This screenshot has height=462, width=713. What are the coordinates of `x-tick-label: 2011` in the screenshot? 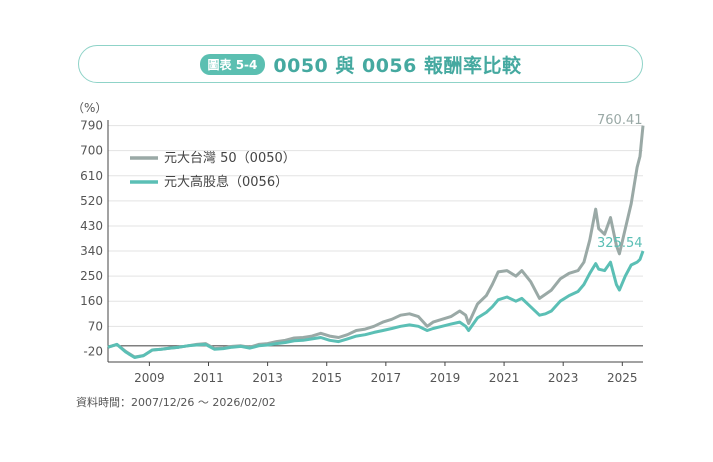 It's located at (208, 378).